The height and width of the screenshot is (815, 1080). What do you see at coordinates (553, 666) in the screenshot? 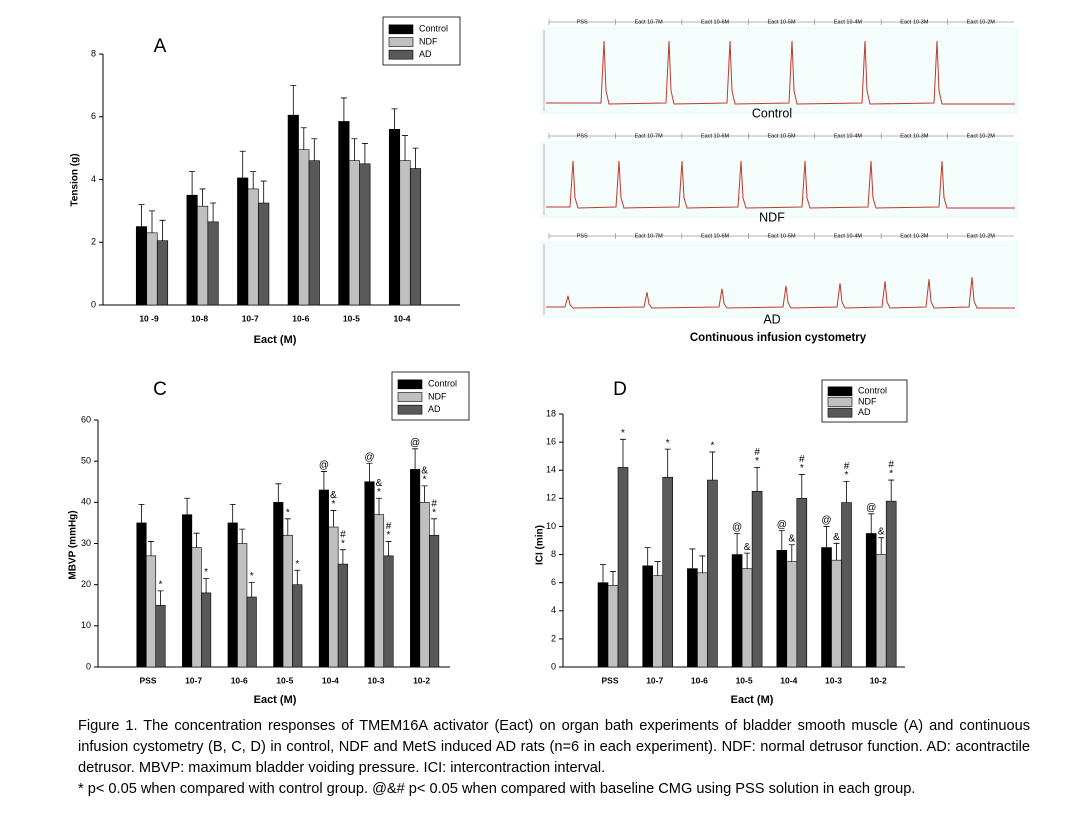
I see `y-tick-label: 0` at bounding box center [553, 666].